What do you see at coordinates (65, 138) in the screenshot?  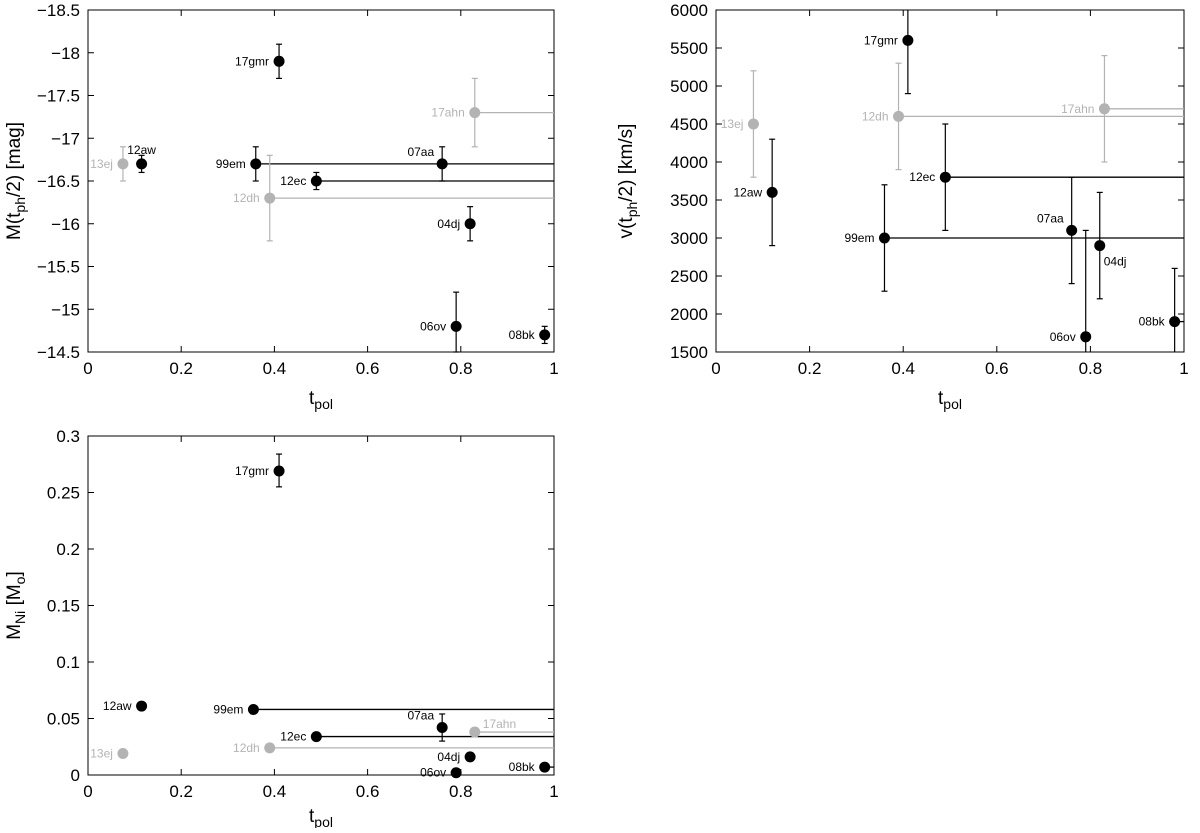 I see `y-tick-label: −17` at bounding box center [65, 138].